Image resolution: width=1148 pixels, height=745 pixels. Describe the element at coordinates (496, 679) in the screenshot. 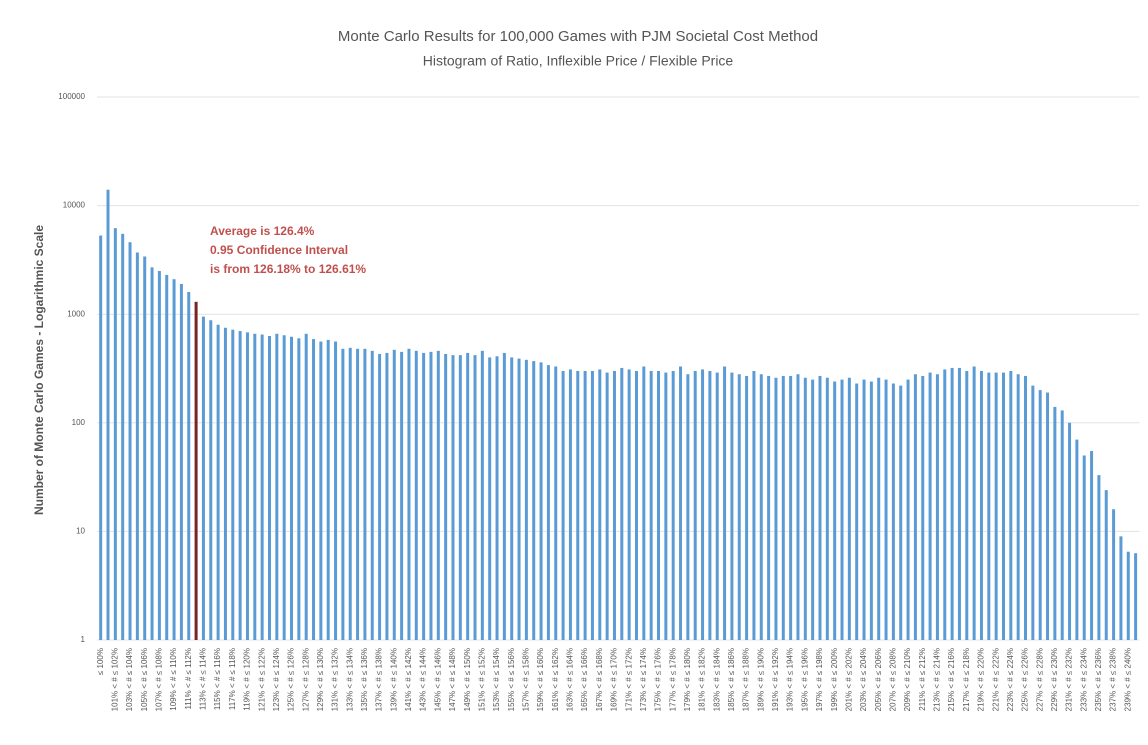

I see `x-tick-label: 153% < # ≤ 154%` at that location.